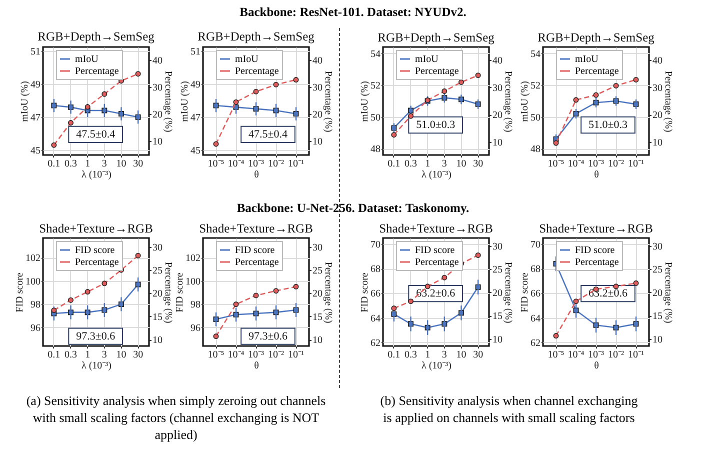 The image size is (706, 449). I want to click on y-tick-label: 52, so click(535, 86).